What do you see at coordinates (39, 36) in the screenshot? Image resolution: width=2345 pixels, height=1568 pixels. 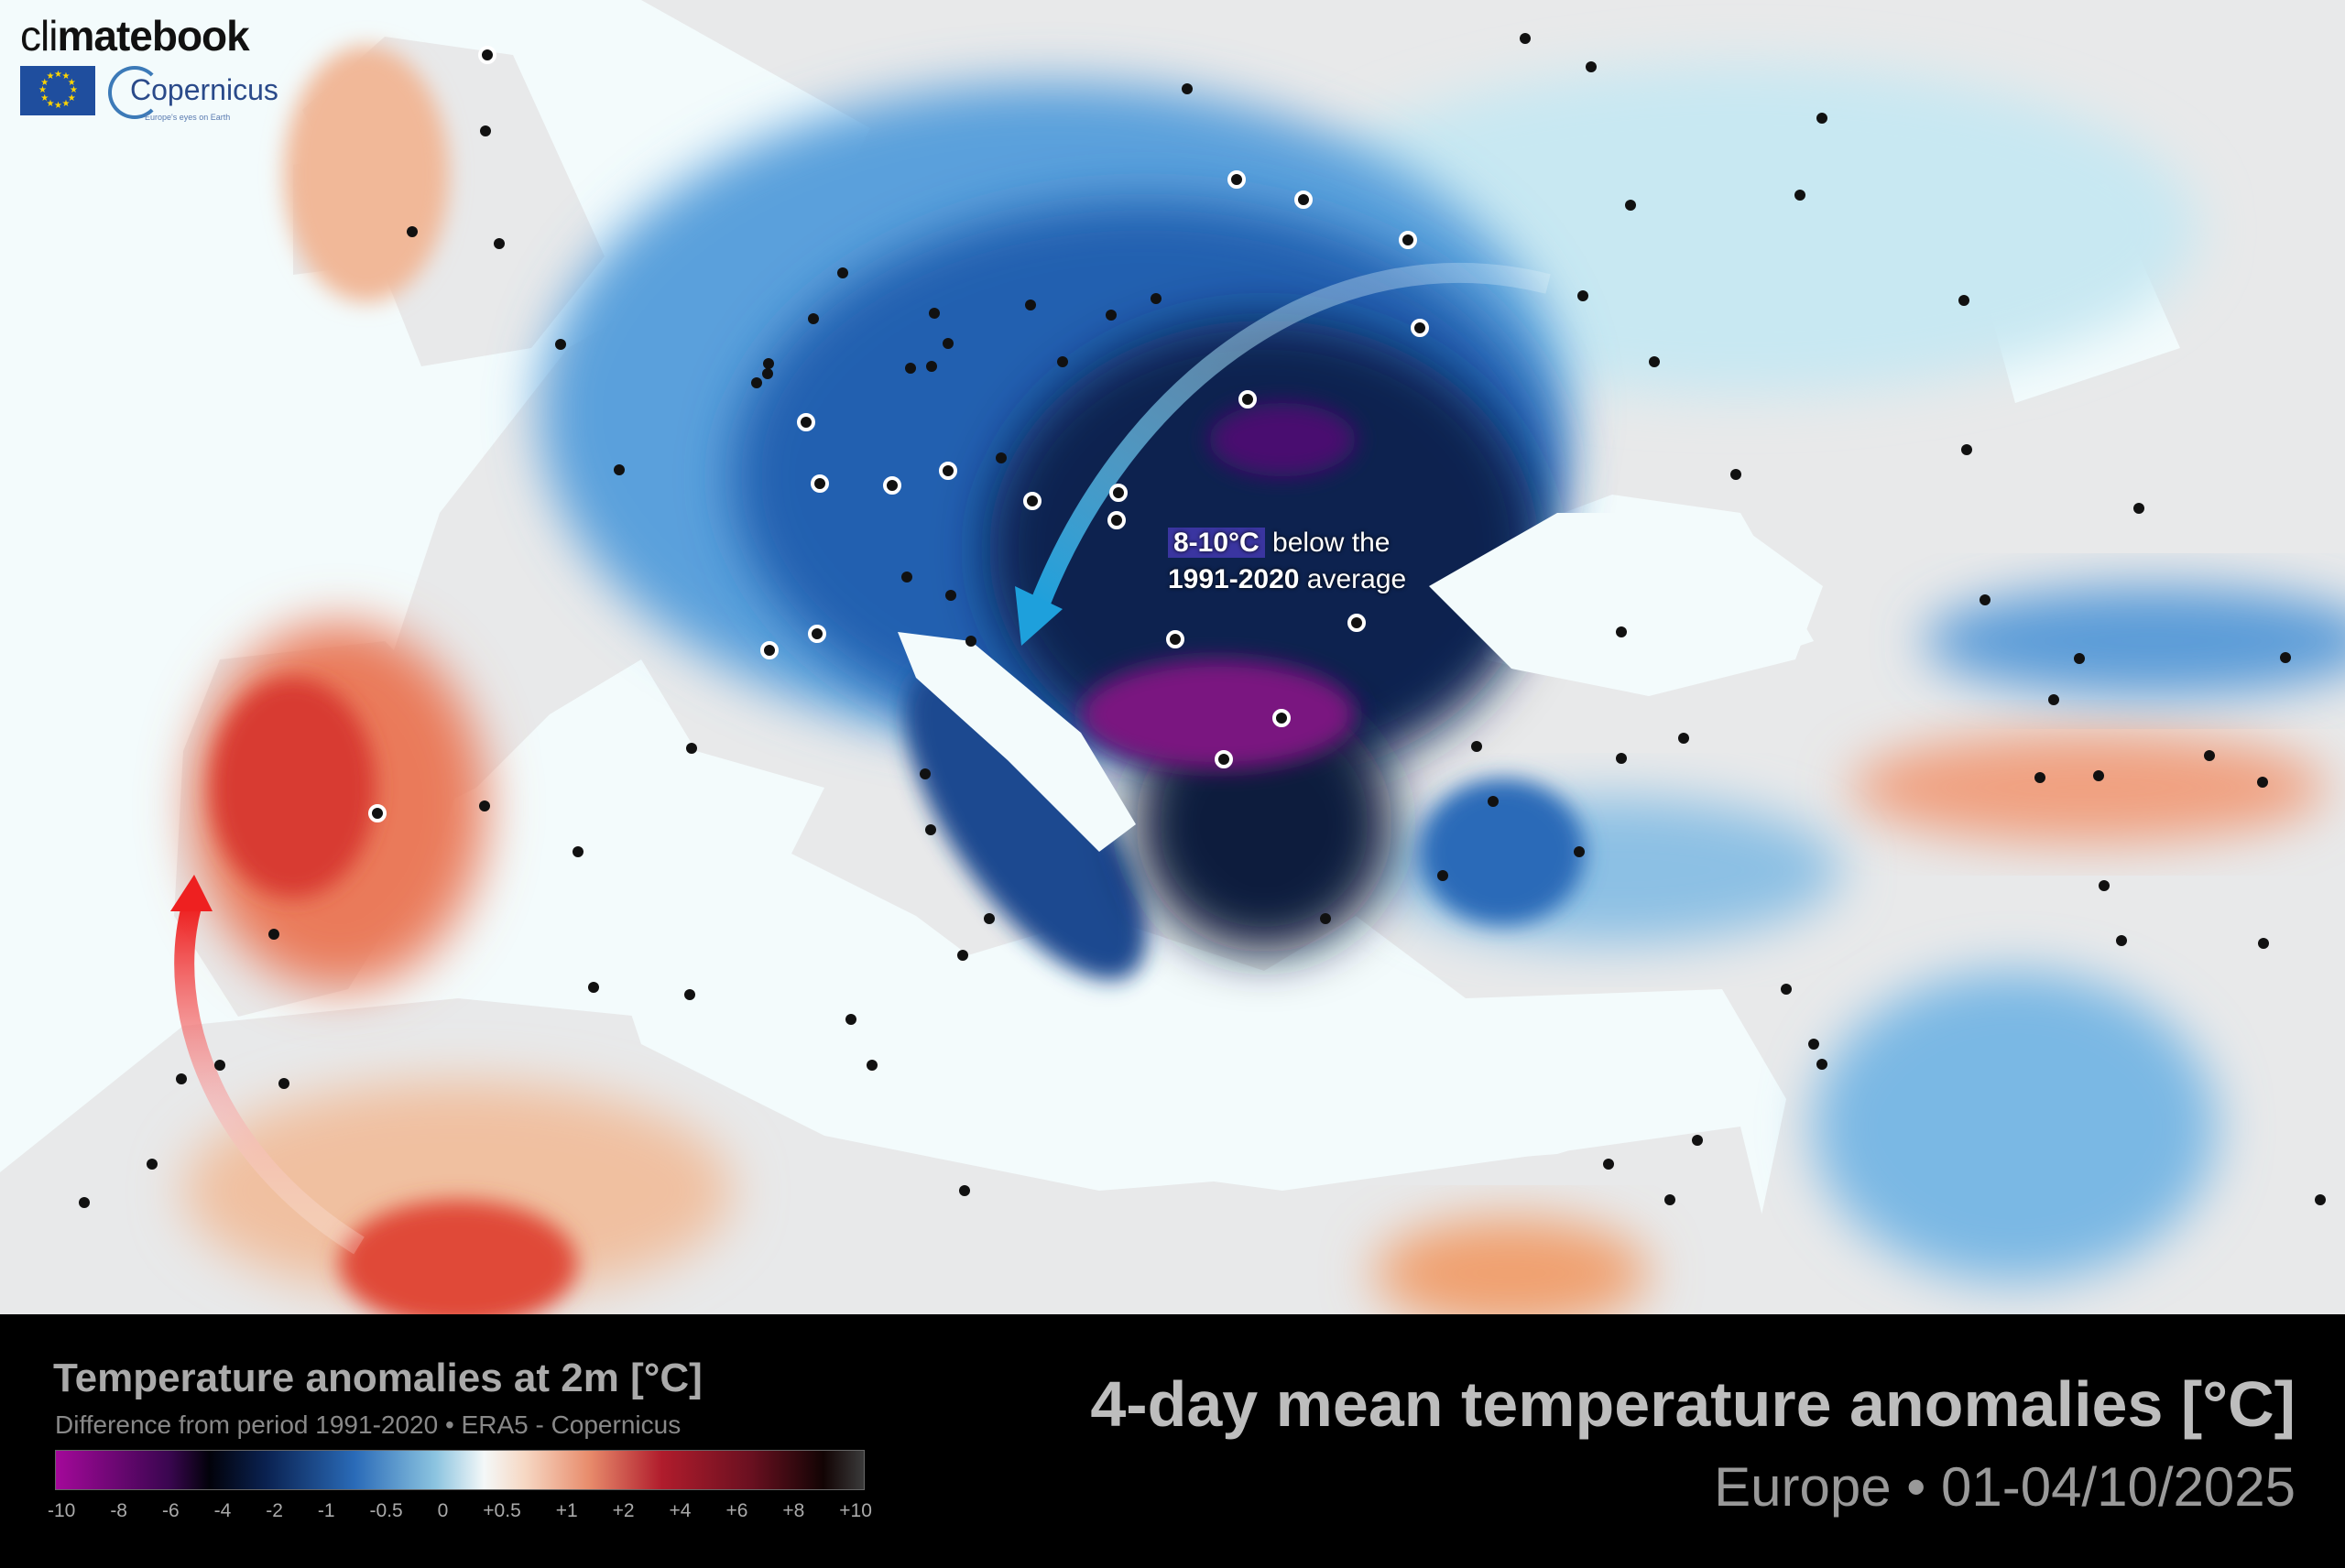 I see `brand-light: cli` at bounding box center [39, 36].